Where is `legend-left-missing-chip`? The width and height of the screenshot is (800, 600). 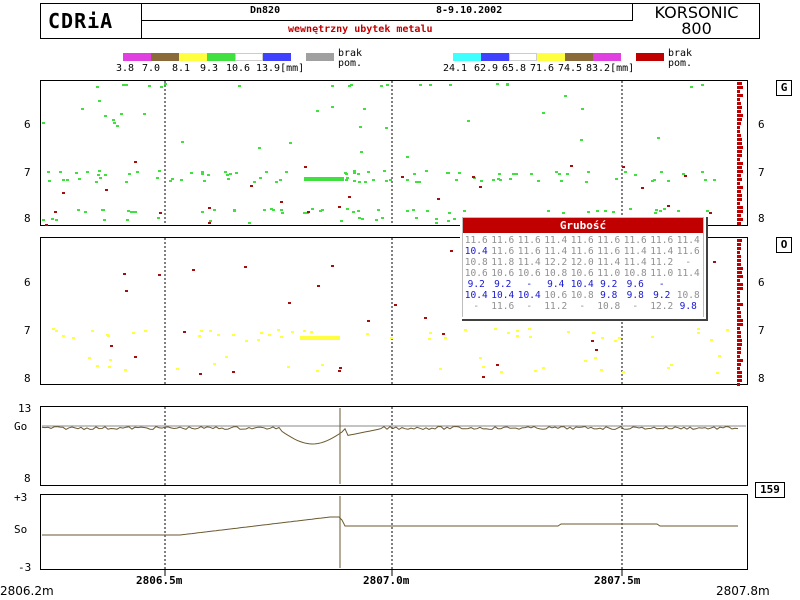 legend-left-missing-chip is located at coordinates (320, 57).